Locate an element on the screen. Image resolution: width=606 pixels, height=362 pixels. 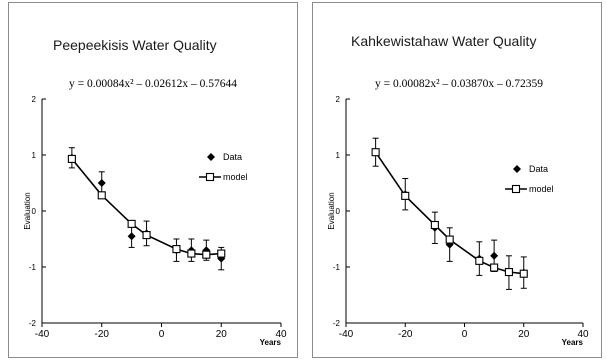
chart-title: Peepeekisis Water Quality is located at coordinates (135, 45).